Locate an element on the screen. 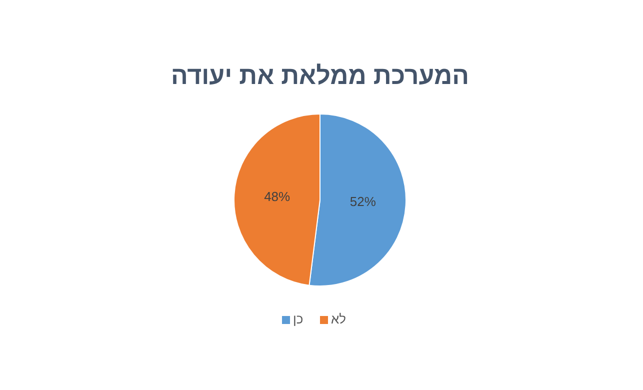 This screenshot has width=643, height=390. data-label: 52% is located at coordinates (363, 202).